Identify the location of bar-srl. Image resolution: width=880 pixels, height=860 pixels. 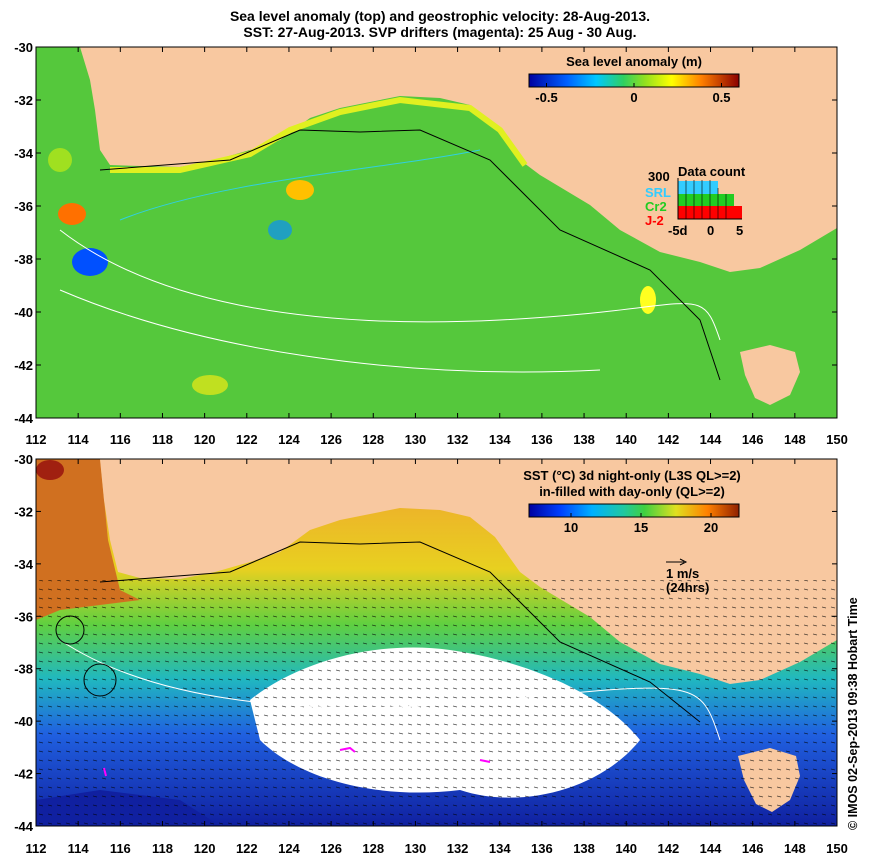
(698, 187).